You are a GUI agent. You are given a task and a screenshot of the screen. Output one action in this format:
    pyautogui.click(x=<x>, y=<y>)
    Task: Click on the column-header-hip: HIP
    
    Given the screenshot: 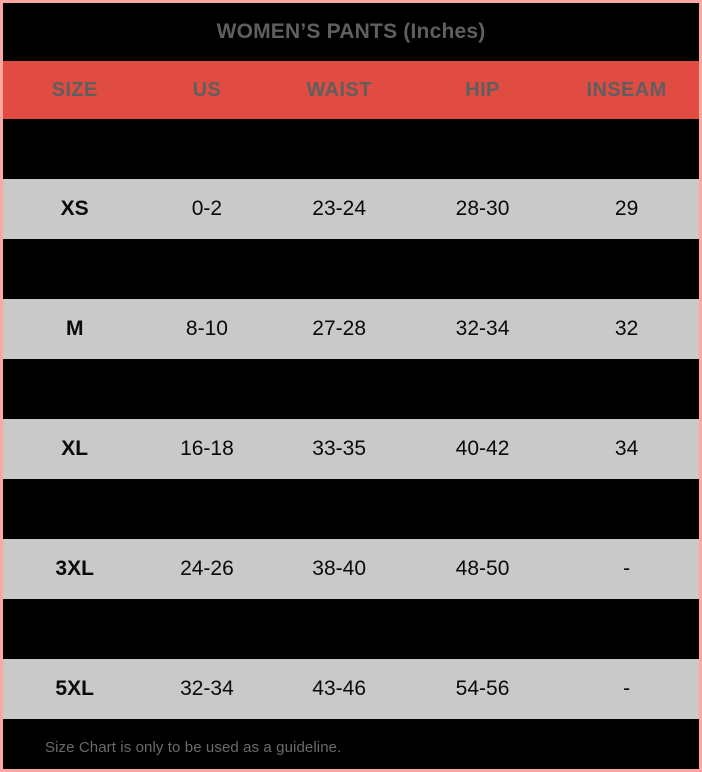 What is the action you would take?
    pyautogui.click(x=482, y=89)
    